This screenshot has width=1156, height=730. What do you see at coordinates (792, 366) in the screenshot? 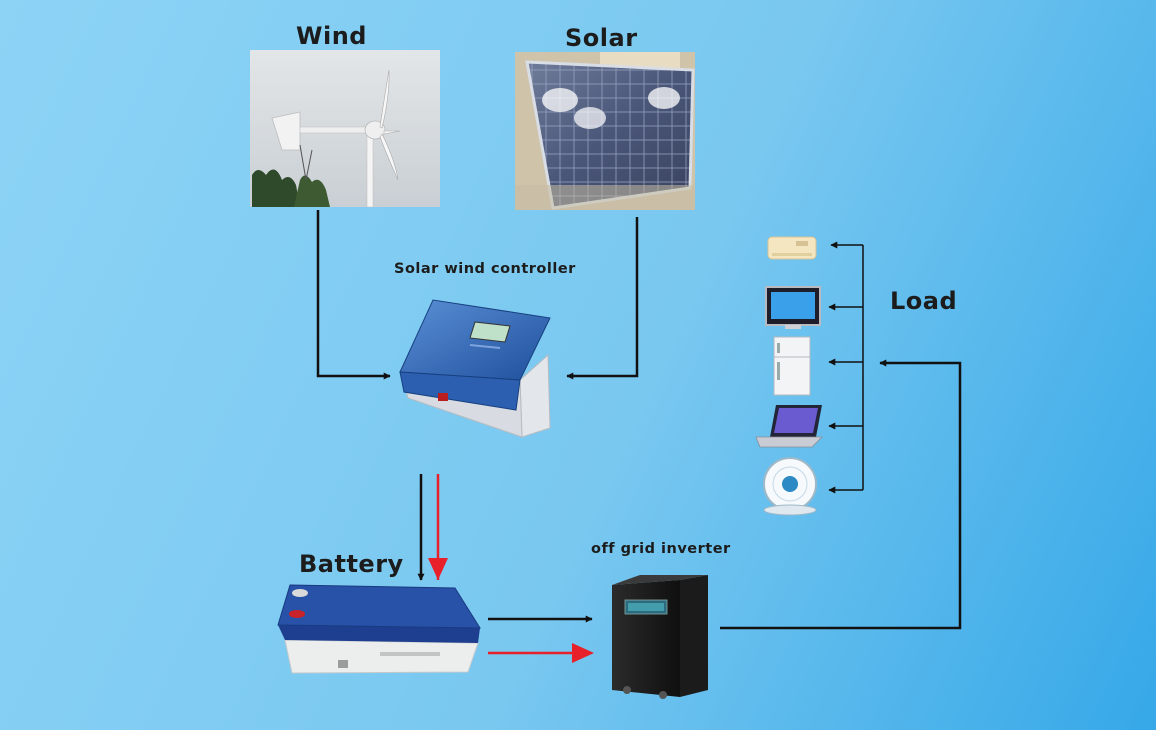
I see `refrigerator-icon` at bounding box center [792, 366].